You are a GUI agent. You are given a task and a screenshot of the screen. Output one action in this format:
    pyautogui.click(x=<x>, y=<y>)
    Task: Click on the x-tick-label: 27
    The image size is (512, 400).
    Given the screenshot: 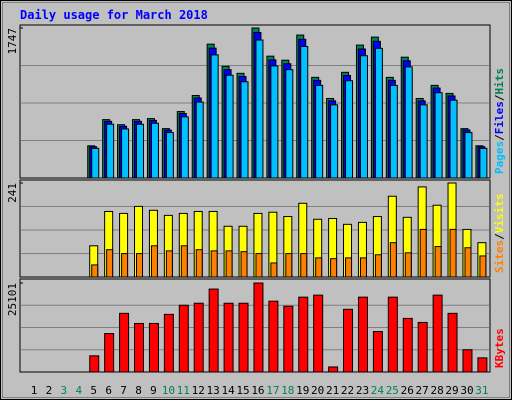 What is the action you would take?
    pyautogui.click(x=422, y=390)
    